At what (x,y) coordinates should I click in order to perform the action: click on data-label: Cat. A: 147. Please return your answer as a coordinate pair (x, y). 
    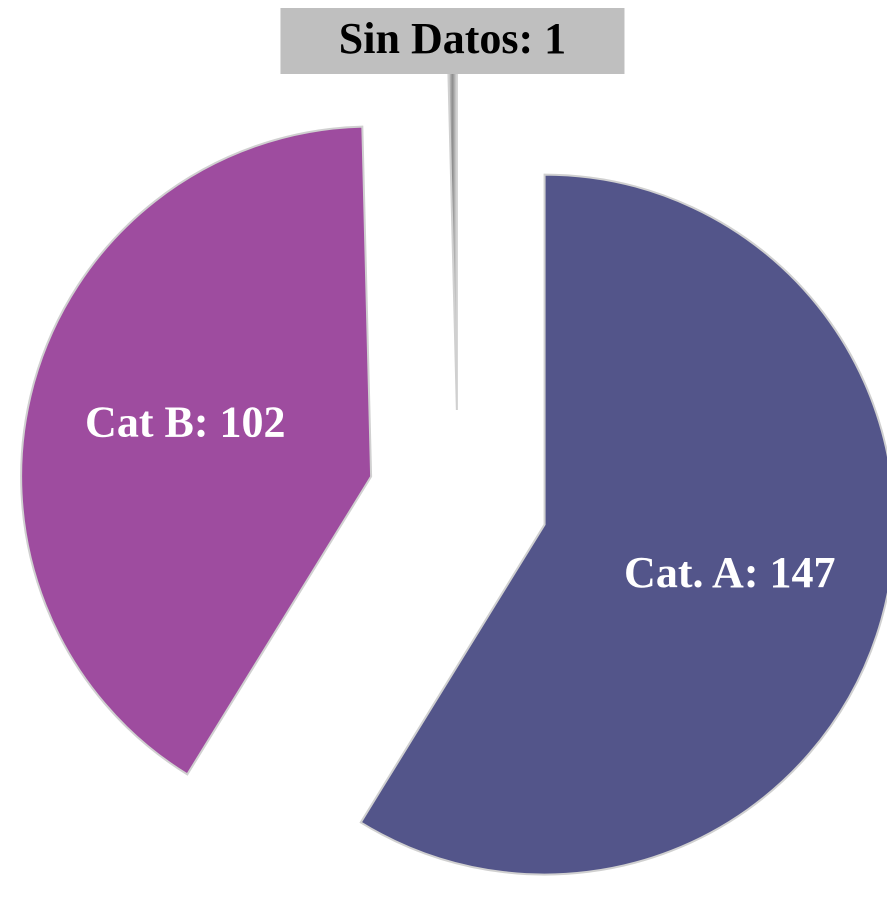
    Looking at the image, I should click on (729, 572).